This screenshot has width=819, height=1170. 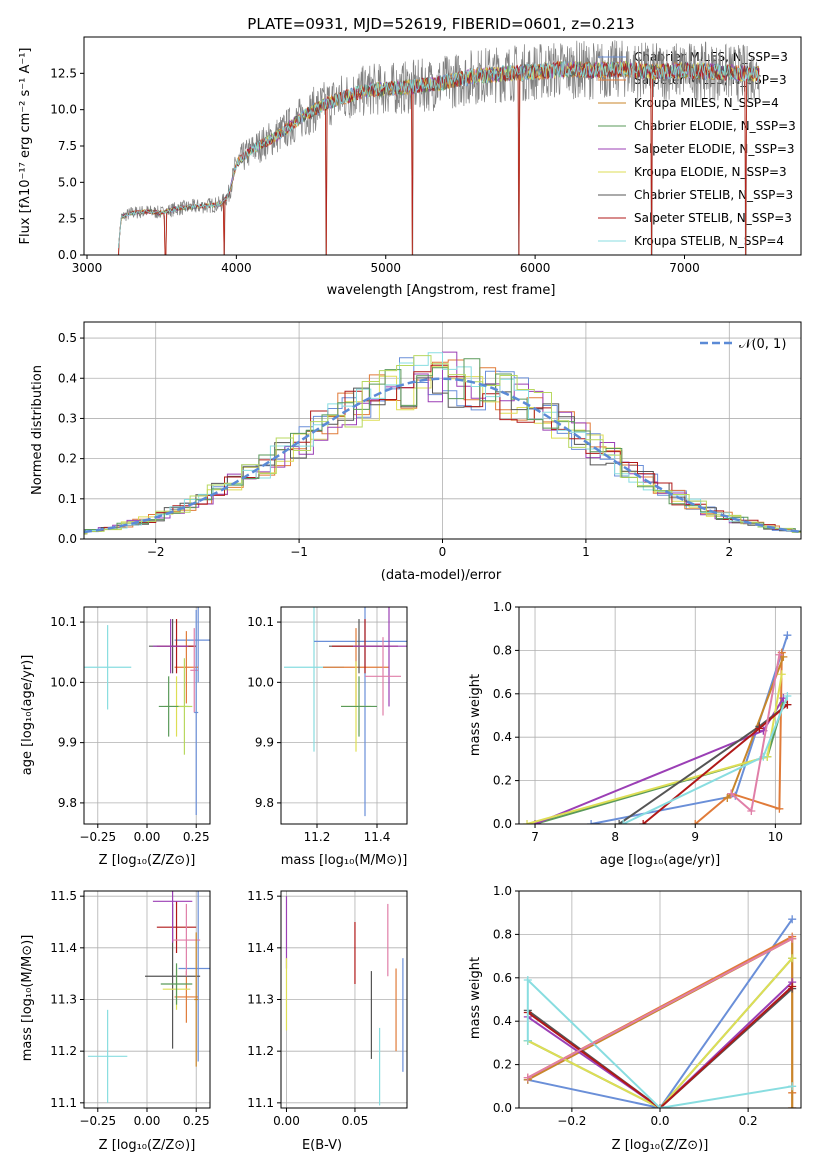 What do you see at coordinates (63, 73) in the screenshot?
I see `y-tick-label: 12.5` at bounding box center [63, 73].